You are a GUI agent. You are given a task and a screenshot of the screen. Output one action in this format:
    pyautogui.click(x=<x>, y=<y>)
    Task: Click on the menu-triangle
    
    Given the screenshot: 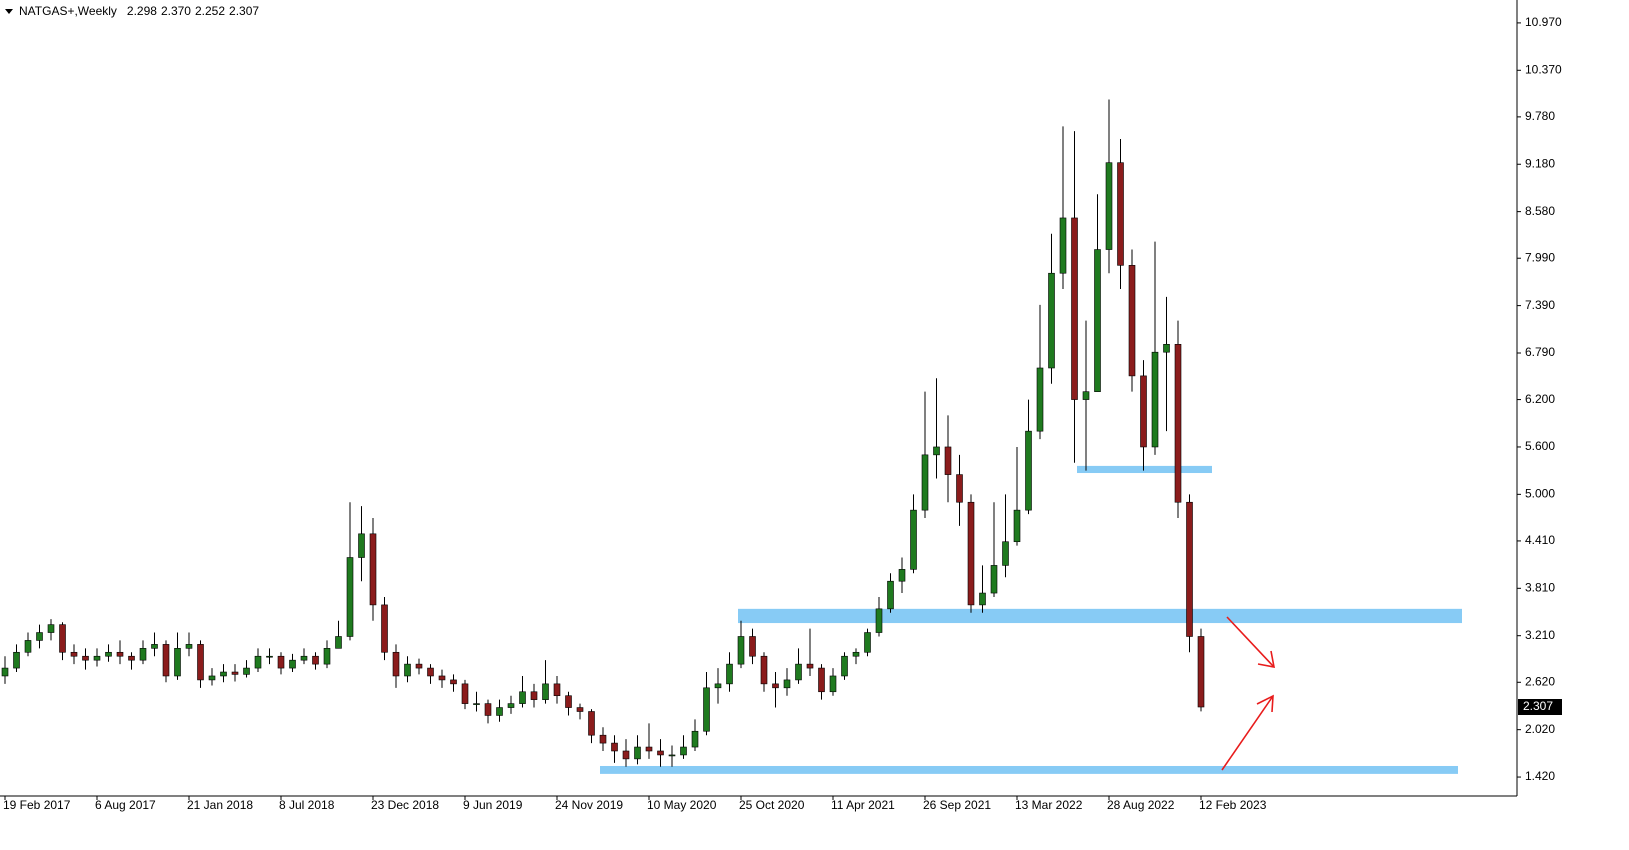 What is the action you would take?
    pyautogui.click(x=9, y=11)
    